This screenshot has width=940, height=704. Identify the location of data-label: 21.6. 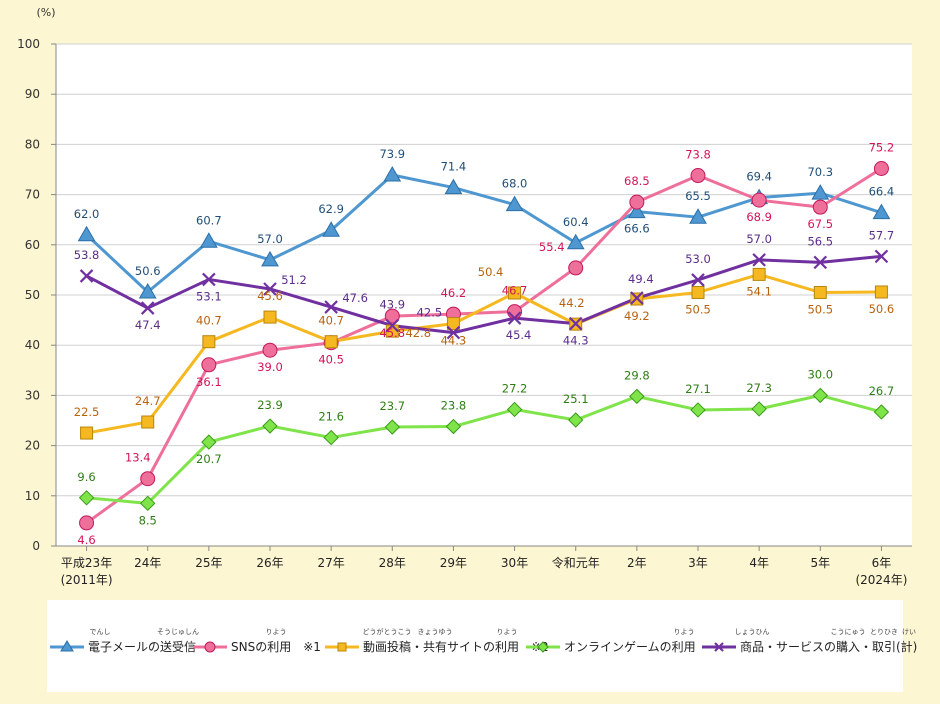
(331, 417).